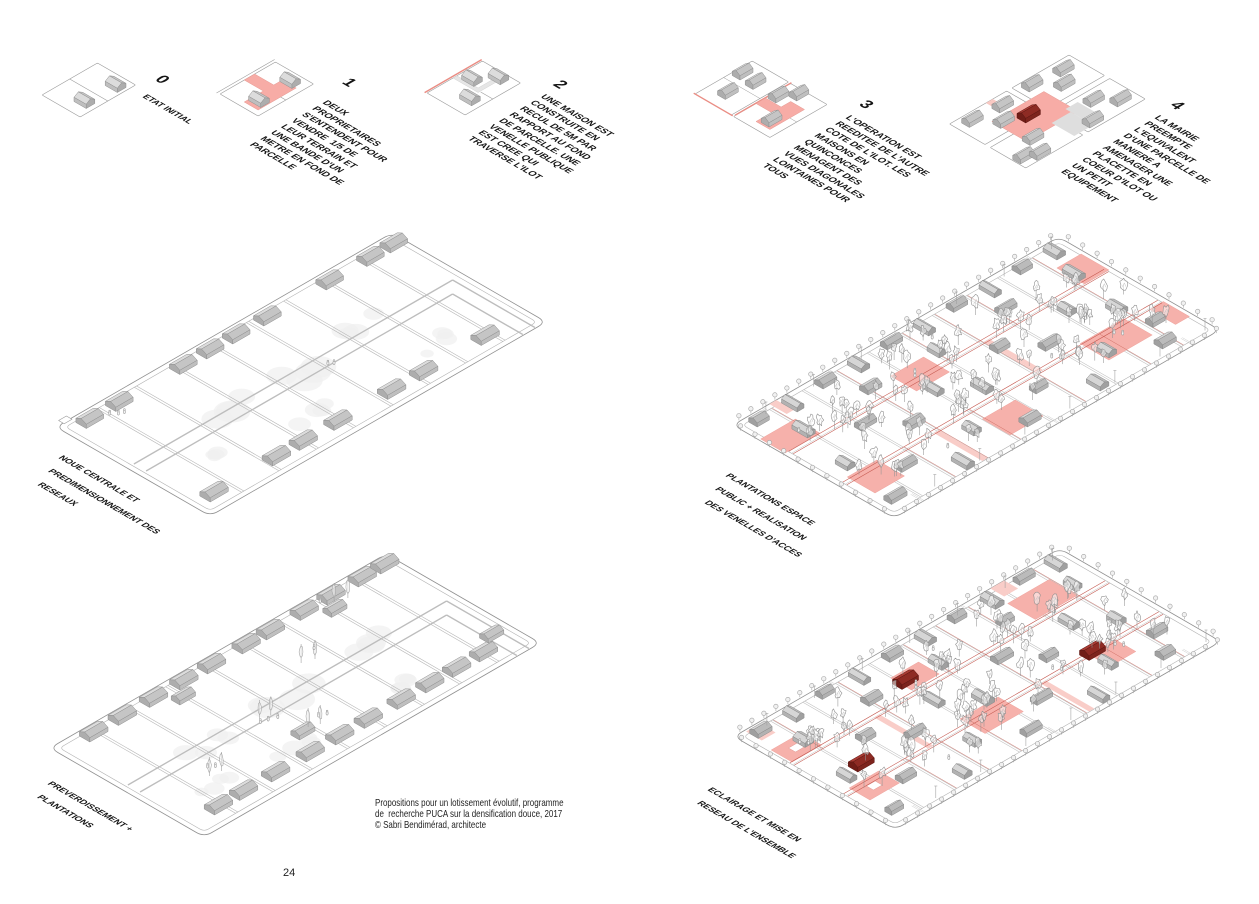 The width and height of the screenshot is (1259, 904). I want to click on svg-text: 2, so click(560, 84).